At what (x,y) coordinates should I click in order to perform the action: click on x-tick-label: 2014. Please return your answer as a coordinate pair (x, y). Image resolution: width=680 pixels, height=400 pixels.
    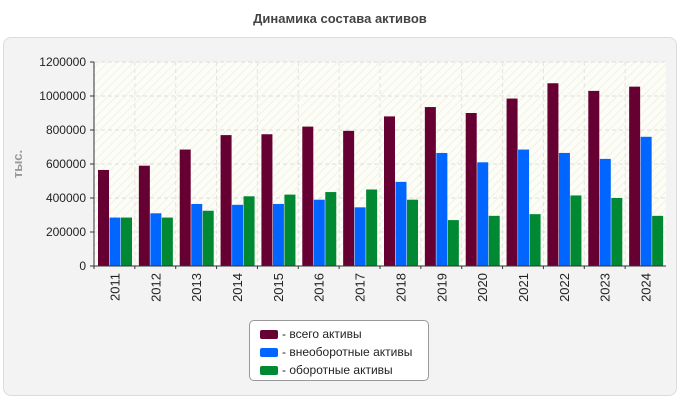
    Looking at the image, I should click on (237, 287).